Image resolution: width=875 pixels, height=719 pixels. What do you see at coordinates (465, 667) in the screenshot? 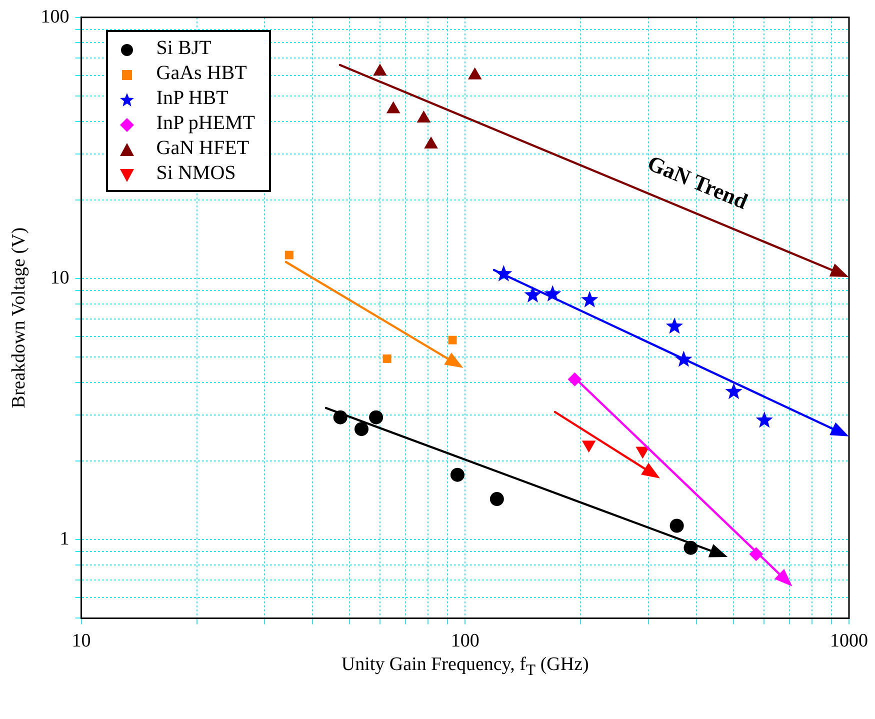
I see `x-axis-title: Unity Gain Frequency, f$_{T}$ (GHz)` at bounding box center [465, 667].